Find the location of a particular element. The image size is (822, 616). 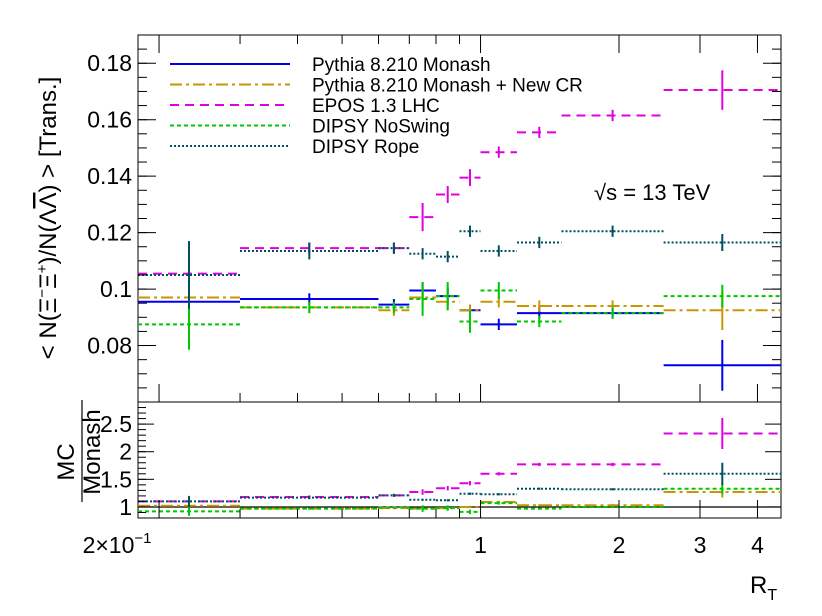

ratio-y-axis-title: MC Monash is located at coordinates (79, 451).